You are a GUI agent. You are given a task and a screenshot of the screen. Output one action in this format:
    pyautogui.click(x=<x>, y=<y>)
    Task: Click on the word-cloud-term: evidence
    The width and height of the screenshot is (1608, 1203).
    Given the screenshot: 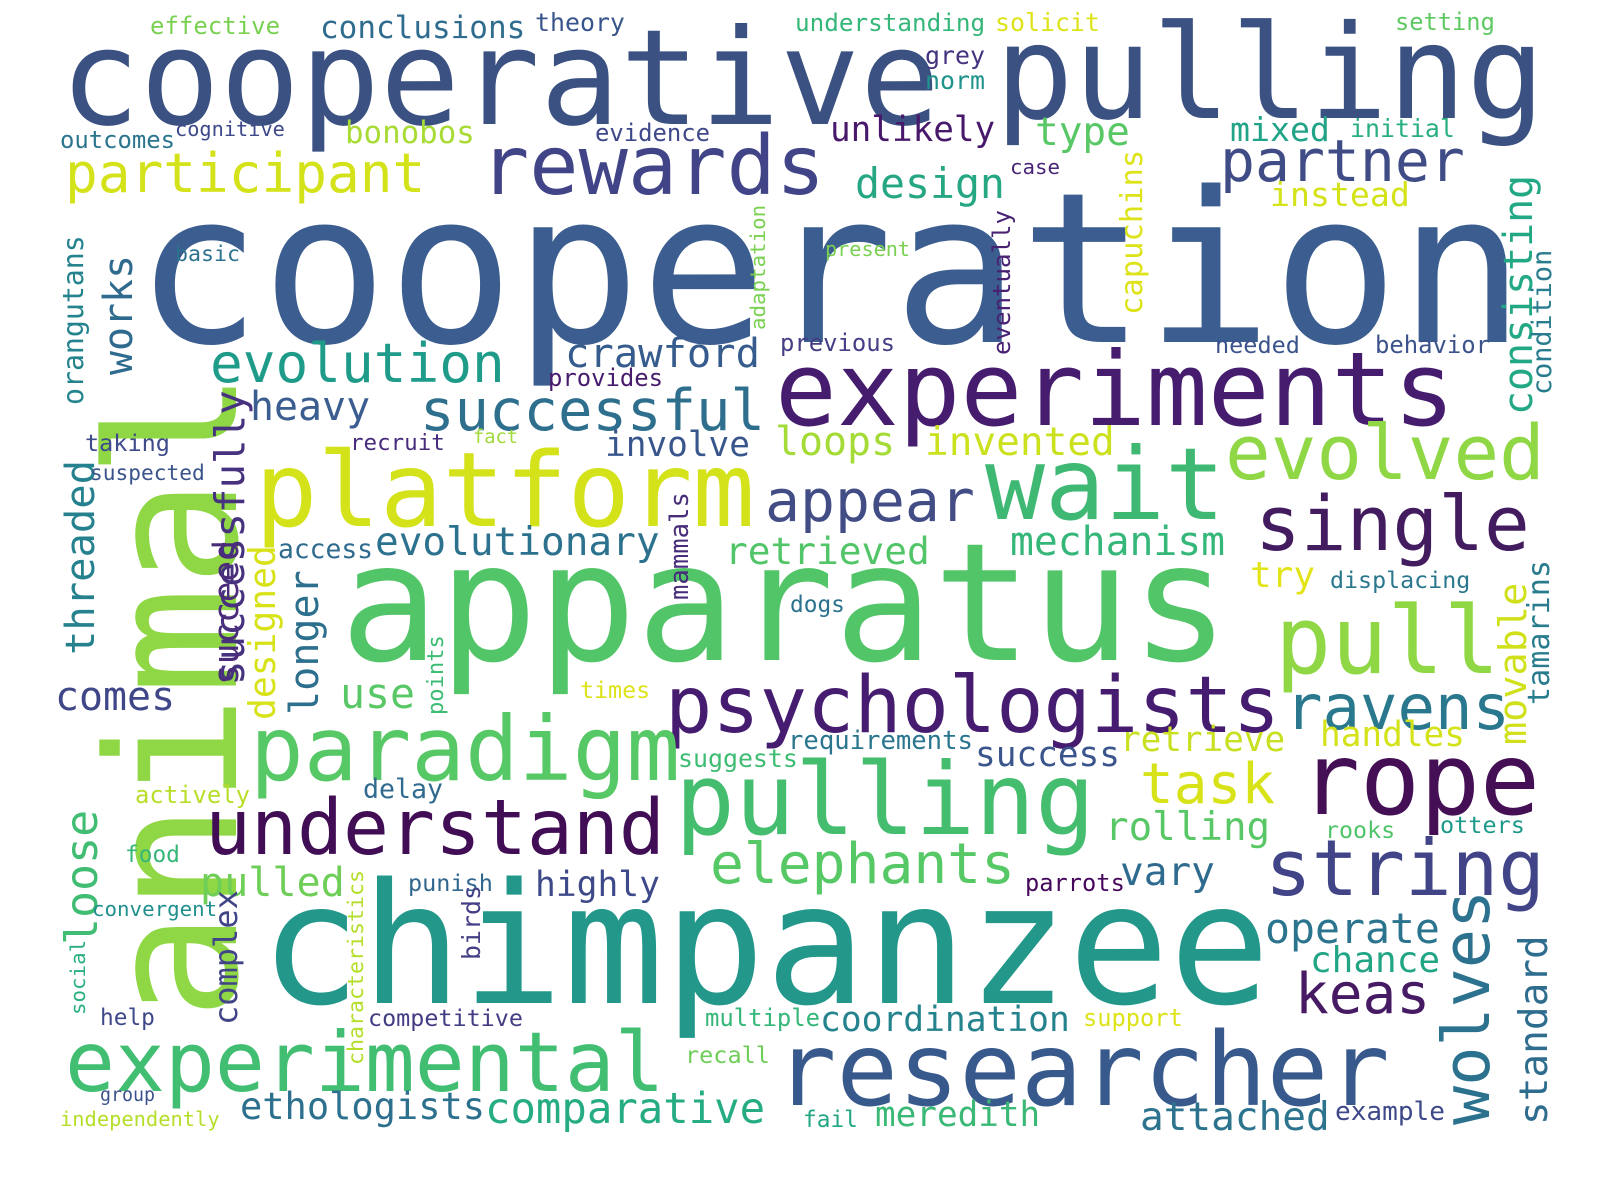 What is the action you would take?
    pyautogui.click(x=653, y=132)
    